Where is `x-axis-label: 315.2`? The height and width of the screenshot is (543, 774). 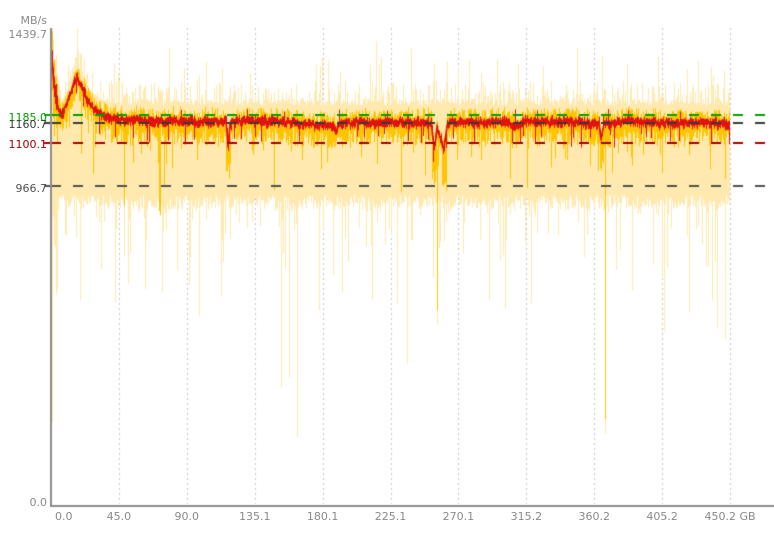 x-axis-label: 315.2 is located at coordinates (526, 516).